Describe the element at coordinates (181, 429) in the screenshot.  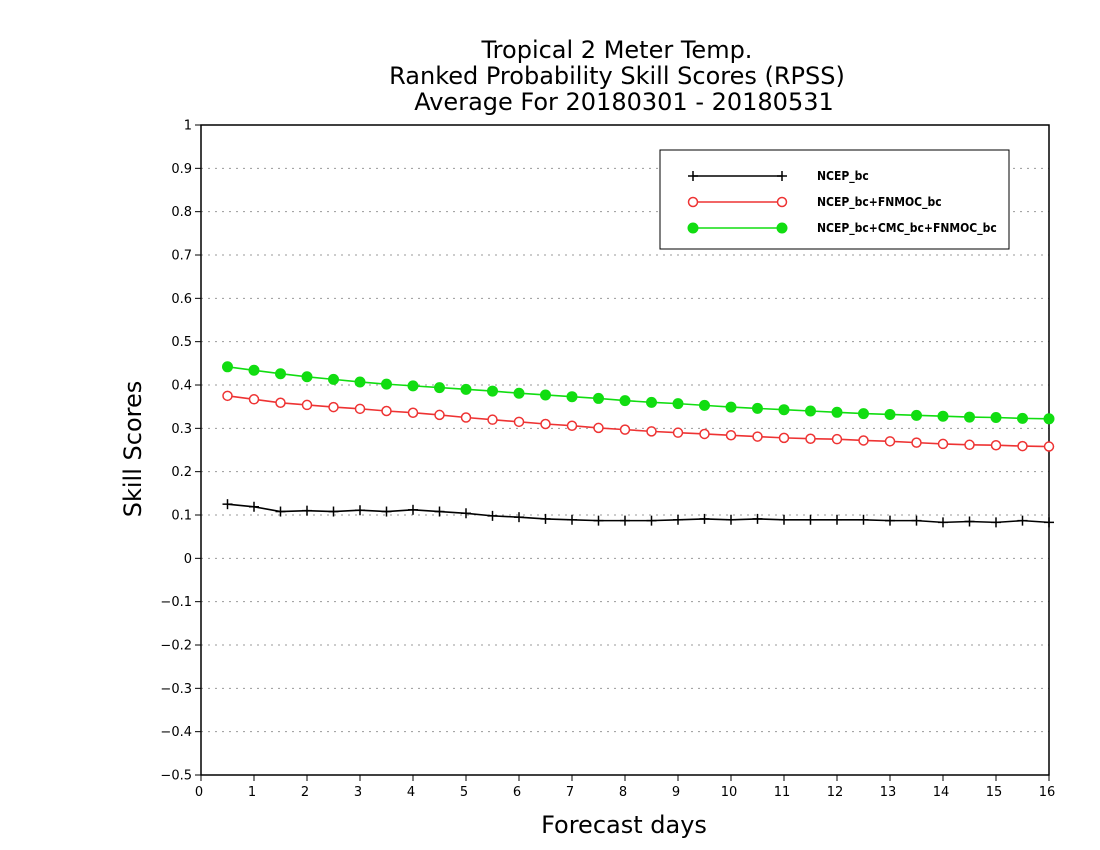
I see `y-tick-label: 0.3` at that location.